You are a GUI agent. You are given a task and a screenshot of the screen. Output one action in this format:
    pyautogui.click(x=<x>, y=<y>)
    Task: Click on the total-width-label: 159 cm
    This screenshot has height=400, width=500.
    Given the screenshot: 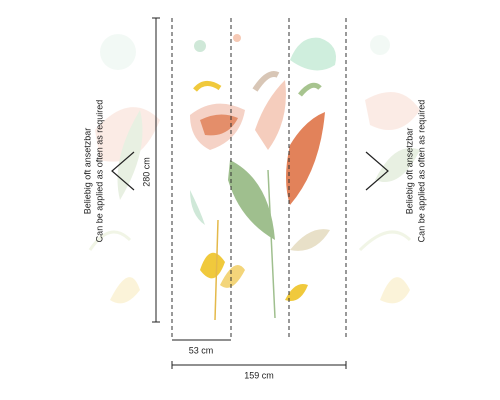 What is the action you would take?
    pyautogui.click(x=259, y=375)
    